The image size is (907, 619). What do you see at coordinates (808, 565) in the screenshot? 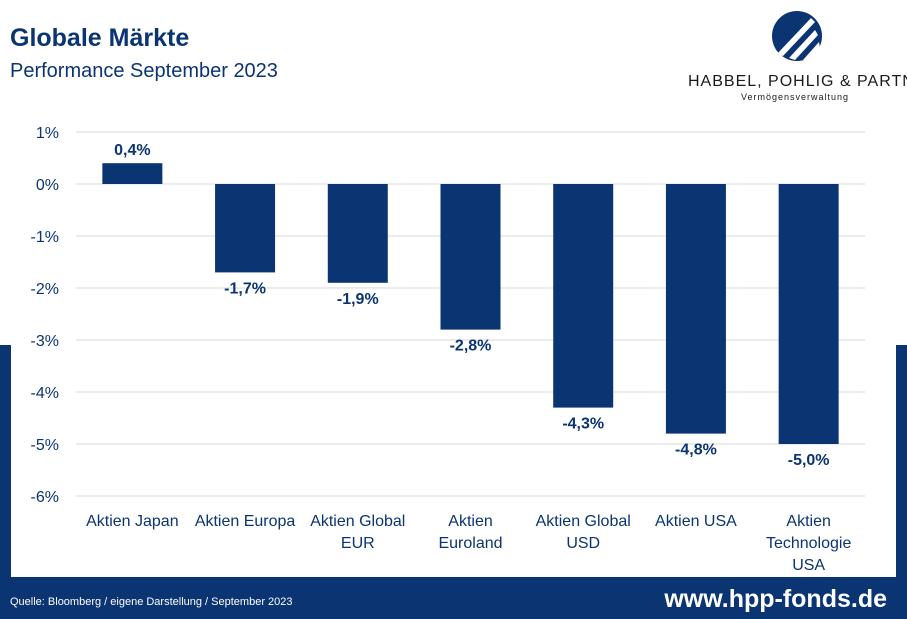
I see `x-category-label-line: USA` at bounding box center [808, 565].